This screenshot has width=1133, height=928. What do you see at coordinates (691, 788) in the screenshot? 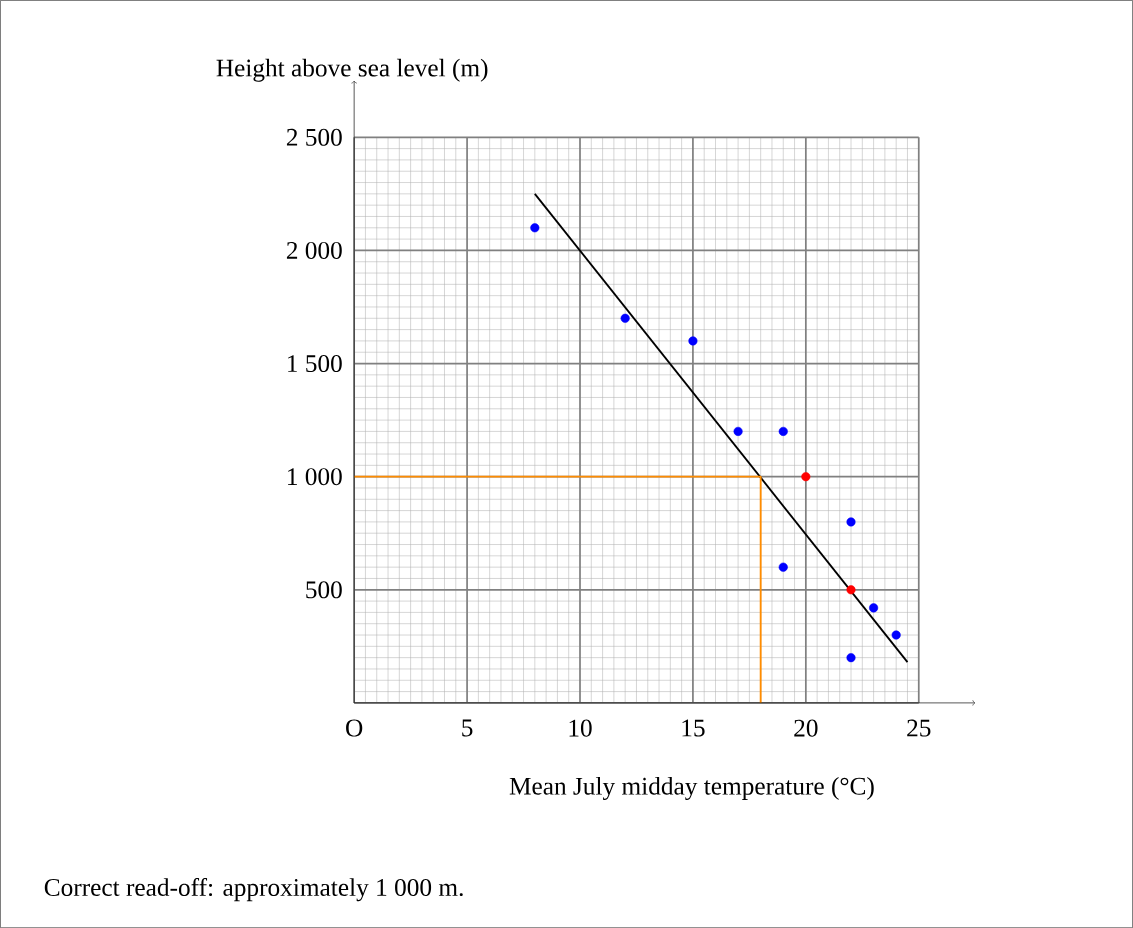
I see `x-axis-title: Mean July midday temperature (°C)` at bounding box center [691, 788].